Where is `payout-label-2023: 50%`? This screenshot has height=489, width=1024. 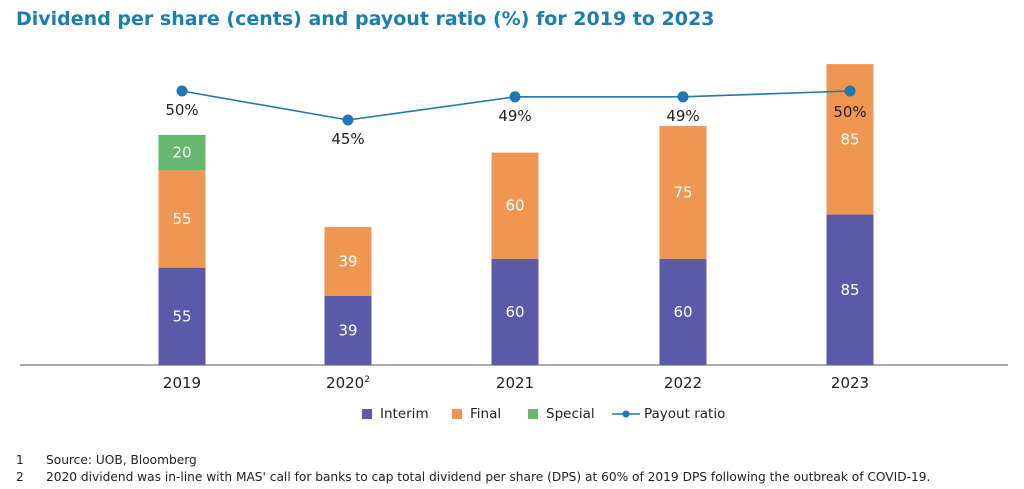 payout-label-2023: 50% is located at coordinates (849, 112).